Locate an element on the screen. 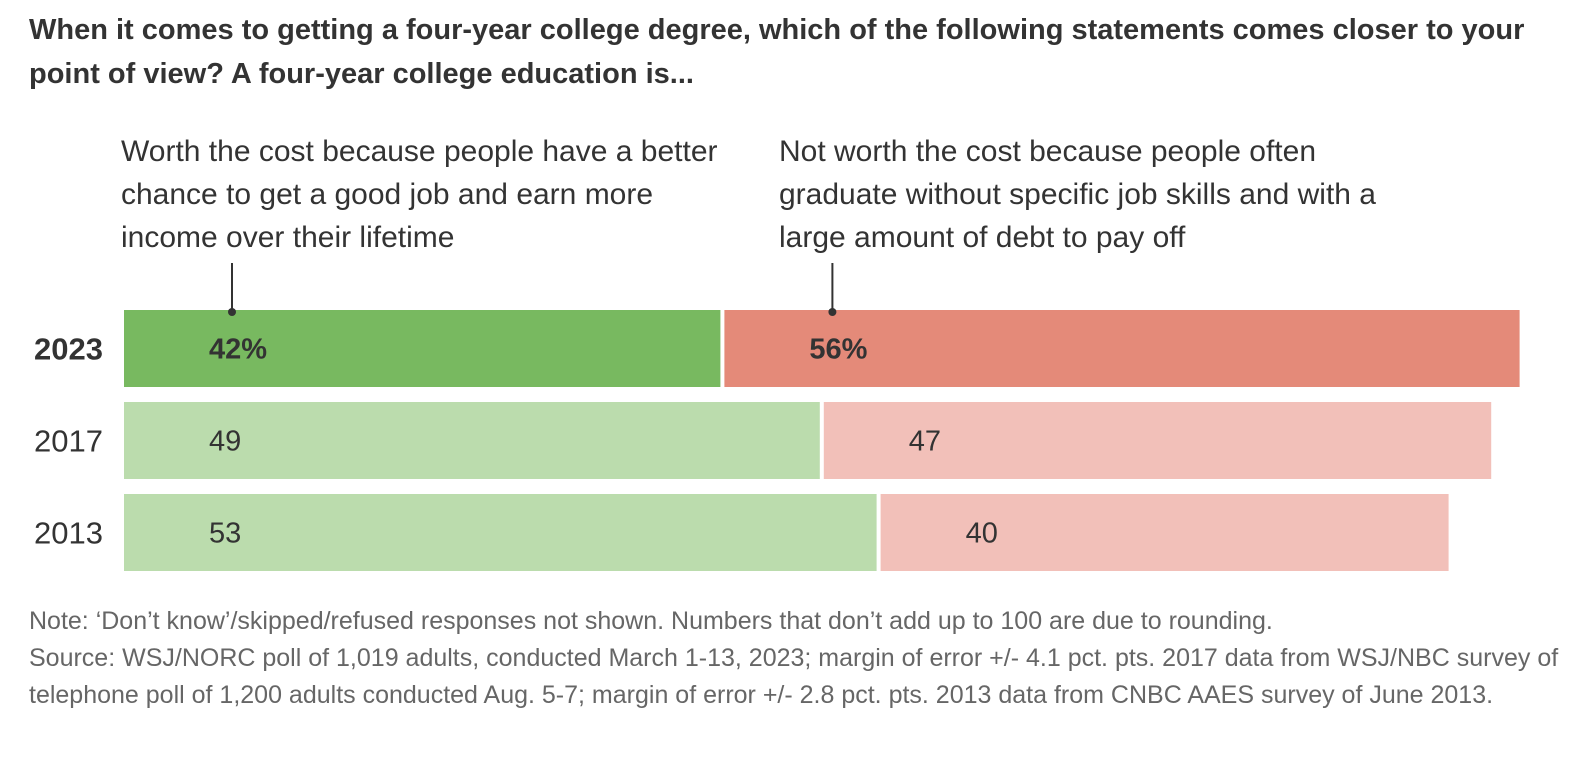 Image resolution: width=1586 pixels, height=764 pixels. year-label-2017: 2017 is located at coordinates (68, 441).